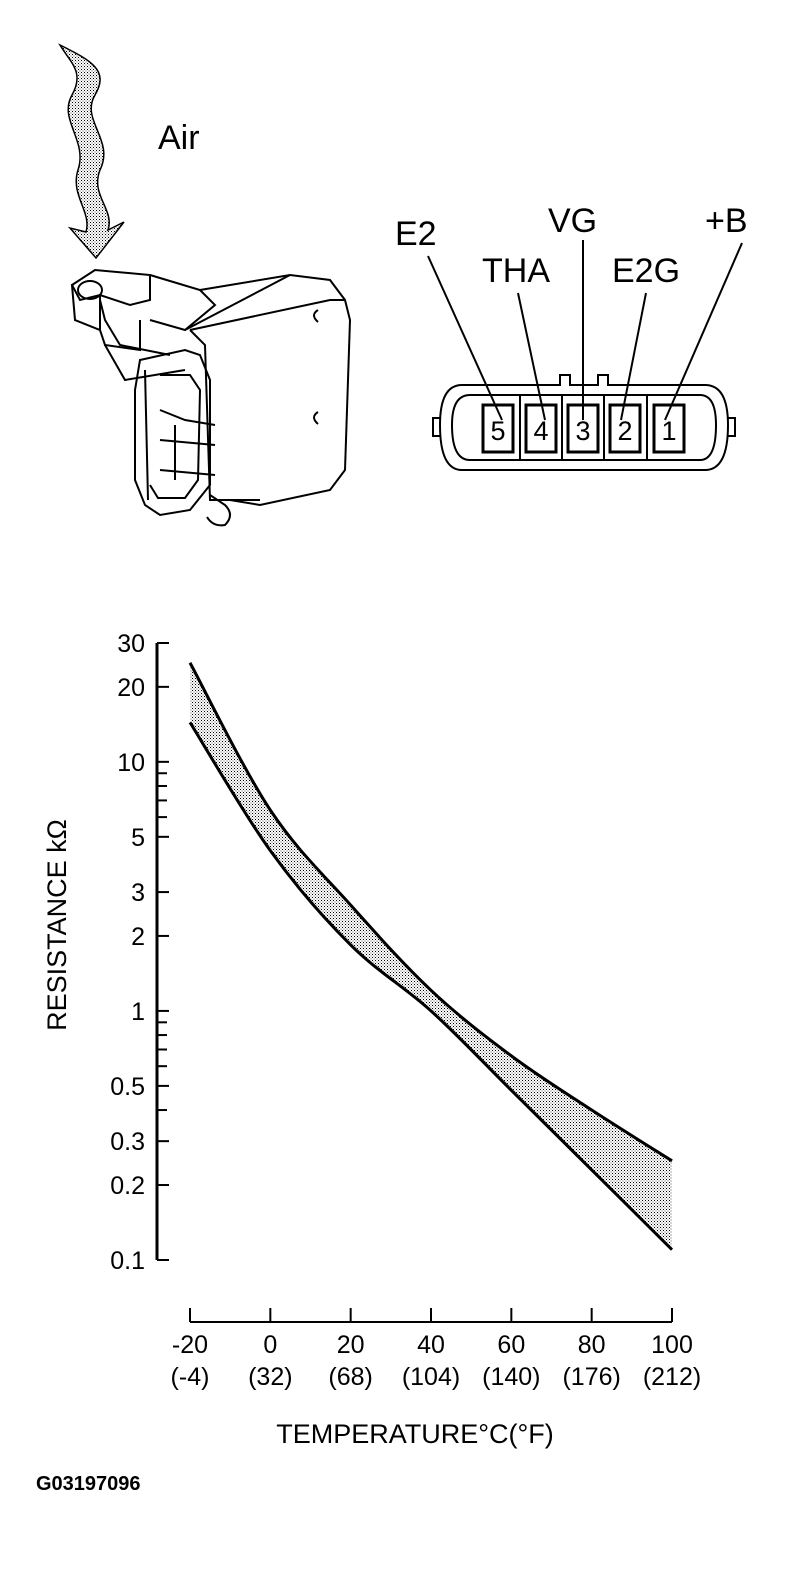 Image resolution: width=795 pixels, height=1579 pixels. What do you see at coordinates (138, 893) in the screenshot?
I see `y-tick-label: 3` at bounding box center [138, 893].